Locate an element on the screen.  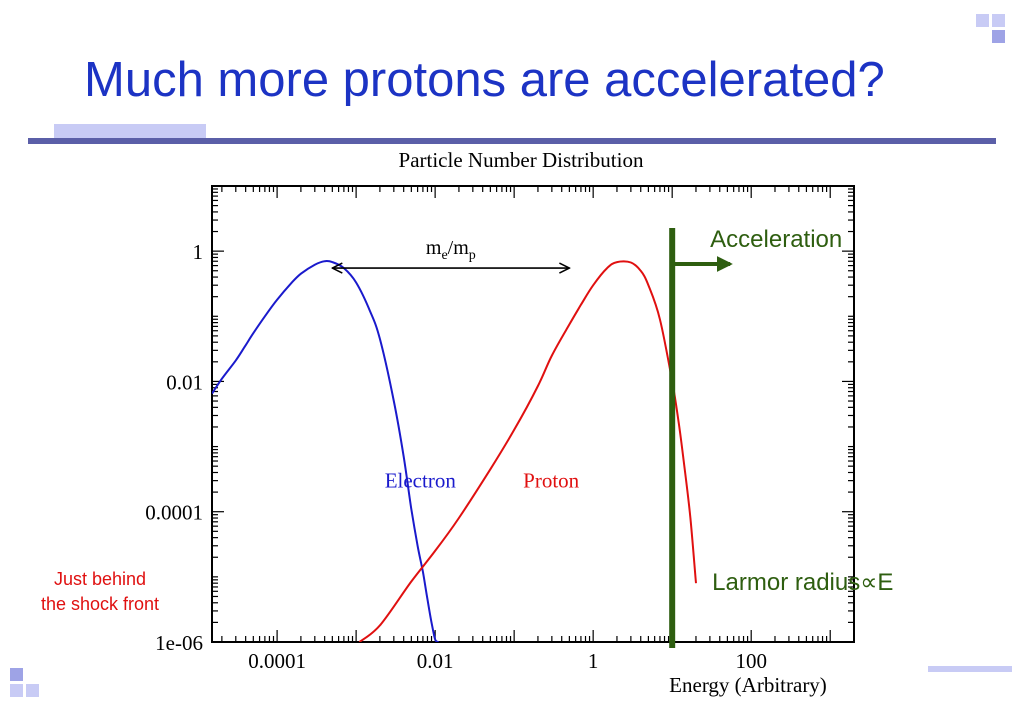
ratio-m: m is located at coordinates (434, 248).